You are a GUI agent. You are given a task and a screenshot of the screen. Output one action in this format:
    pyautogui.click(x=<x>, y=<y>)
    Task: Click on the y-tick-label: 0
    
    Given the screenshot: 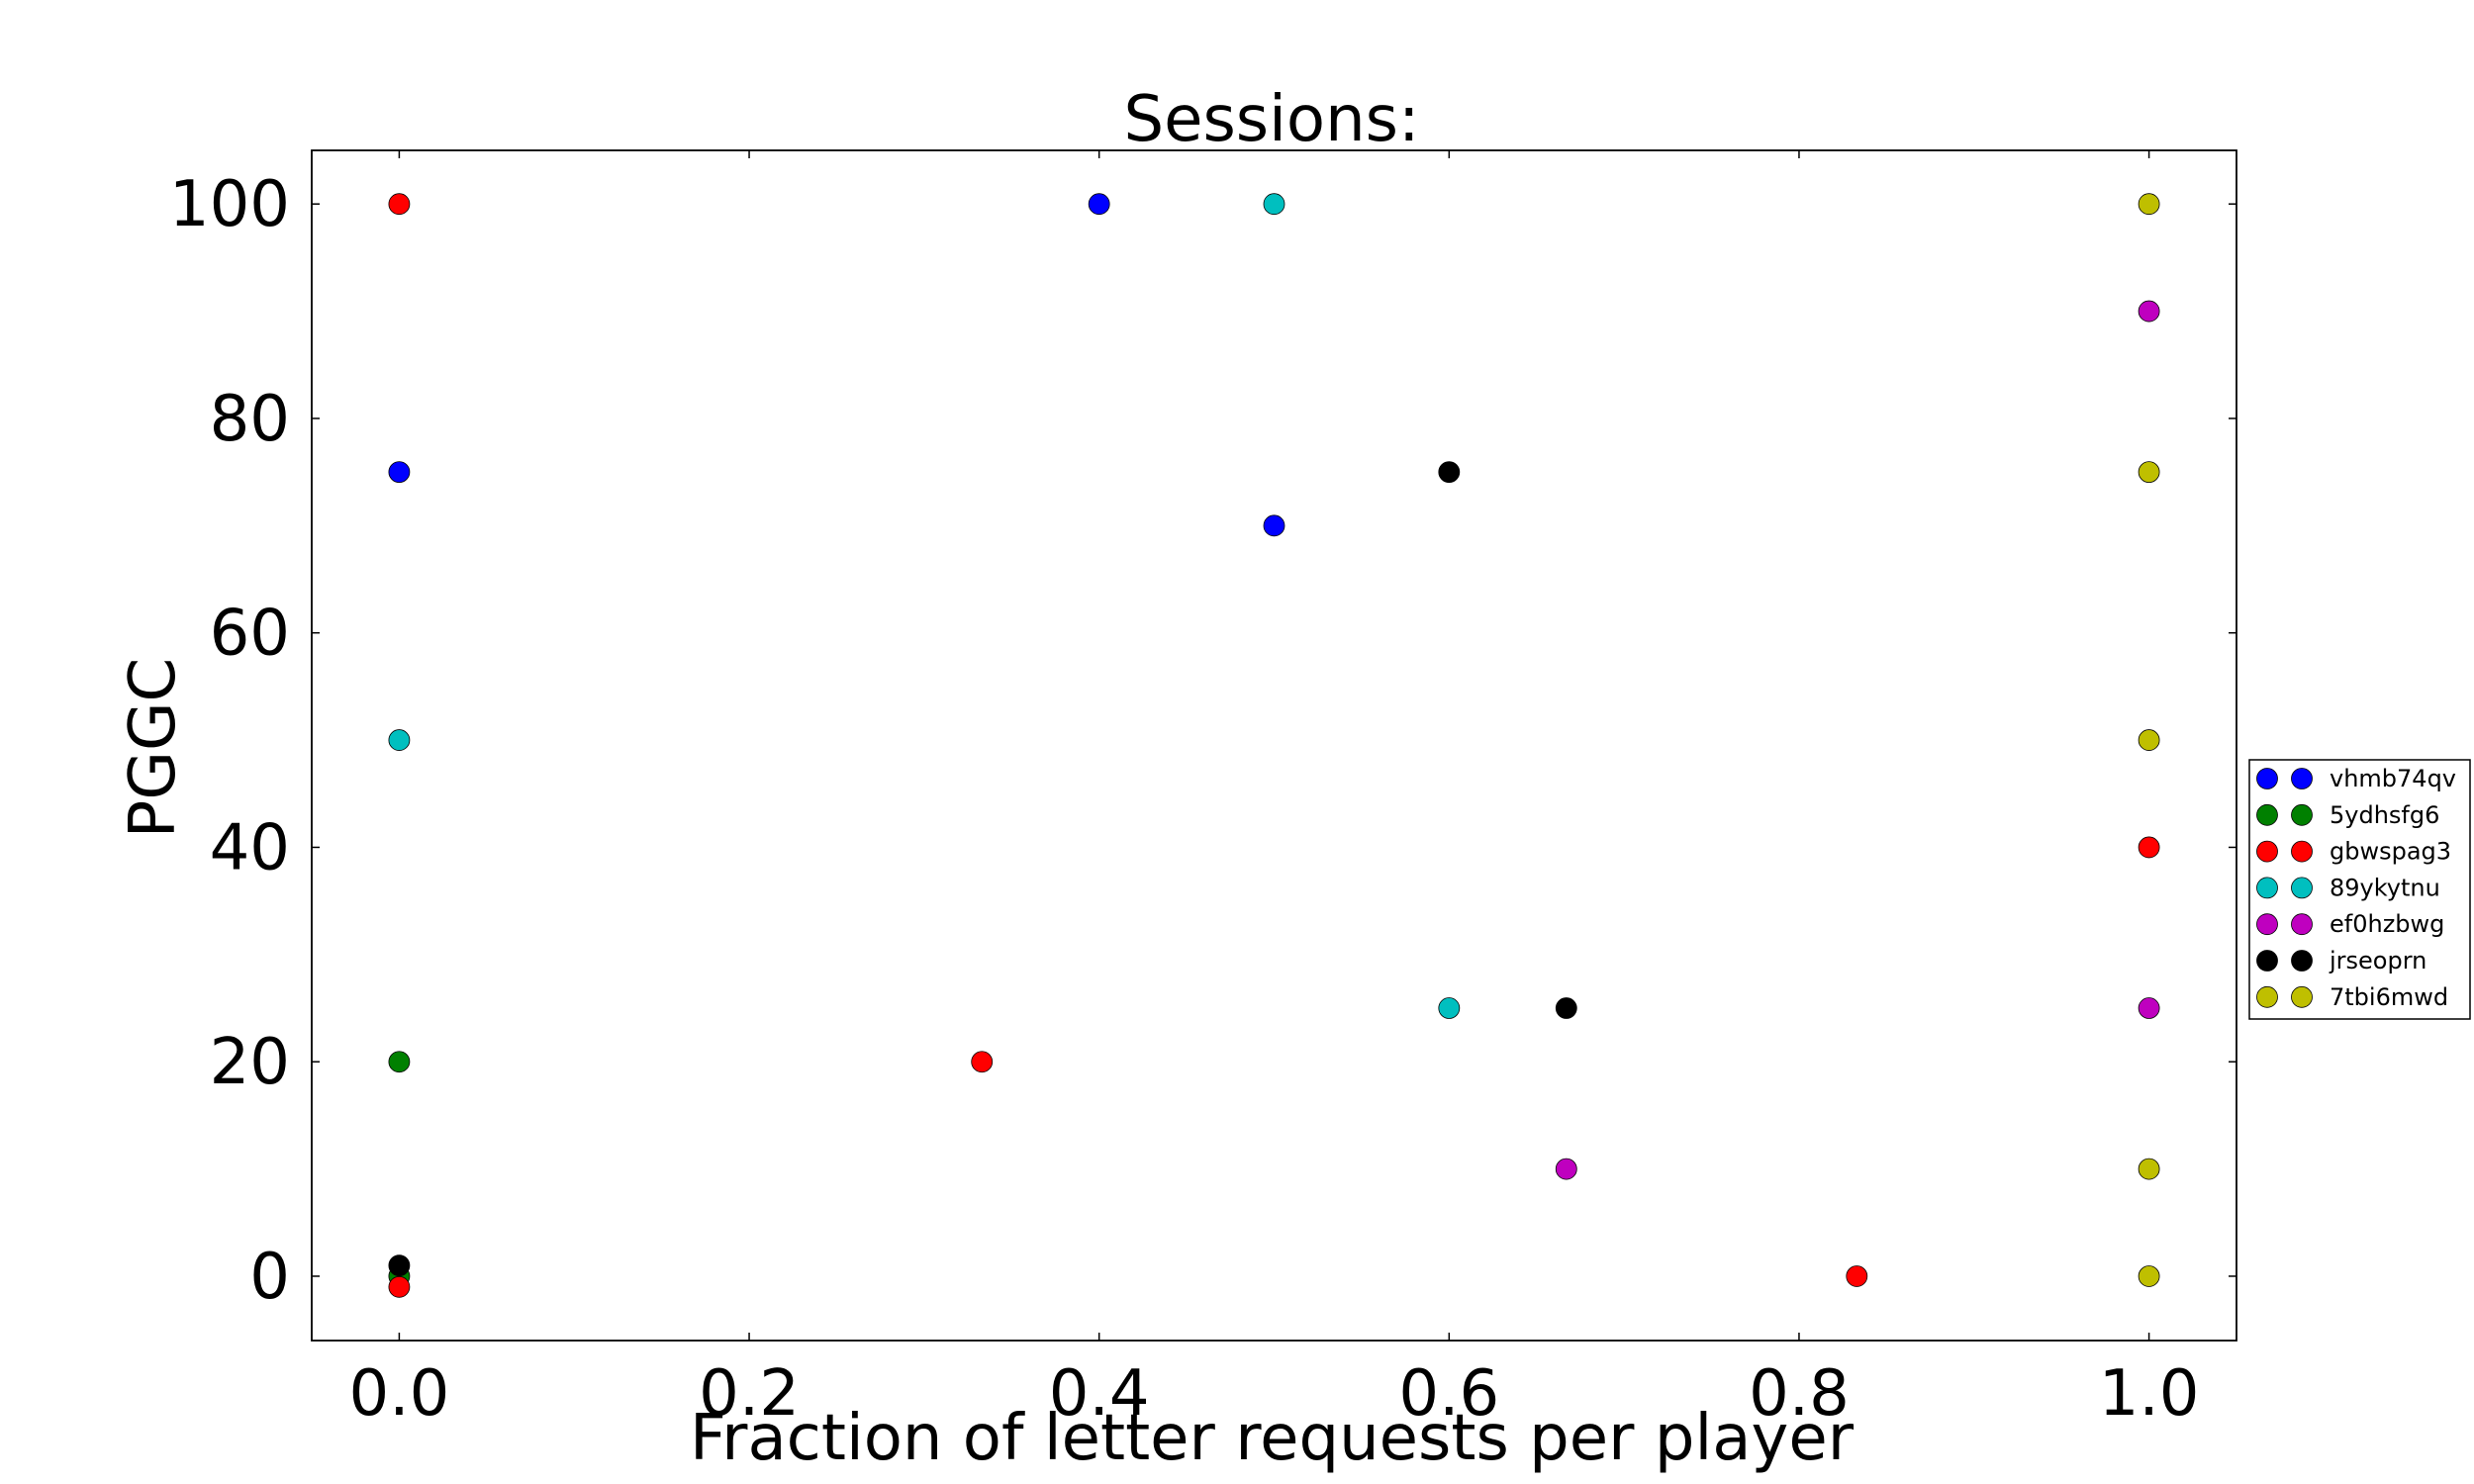 What is the action you would take?
    pyautogui.click(x=269, y=1277)
    